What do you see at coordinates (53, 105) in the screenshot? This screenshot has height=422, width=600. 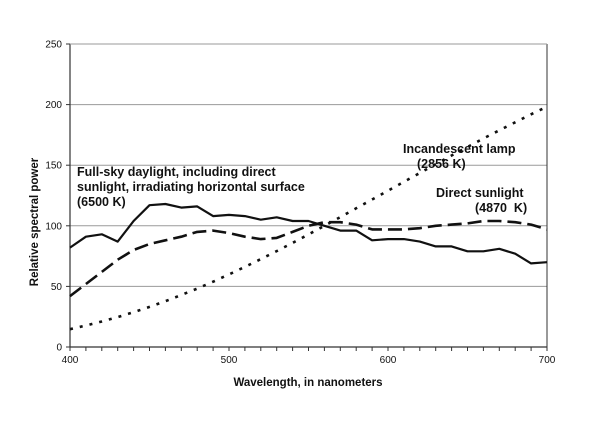 I see `y-tick-label: 200` at bounding box center [53, 105].